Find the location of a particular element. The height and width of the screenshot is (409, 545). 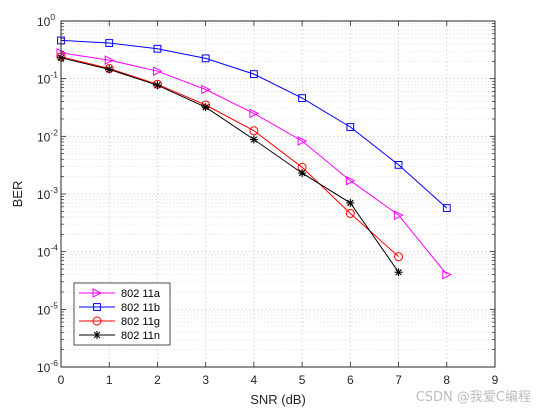

x-tick-label: 8 is located at coordinates (446, 380).